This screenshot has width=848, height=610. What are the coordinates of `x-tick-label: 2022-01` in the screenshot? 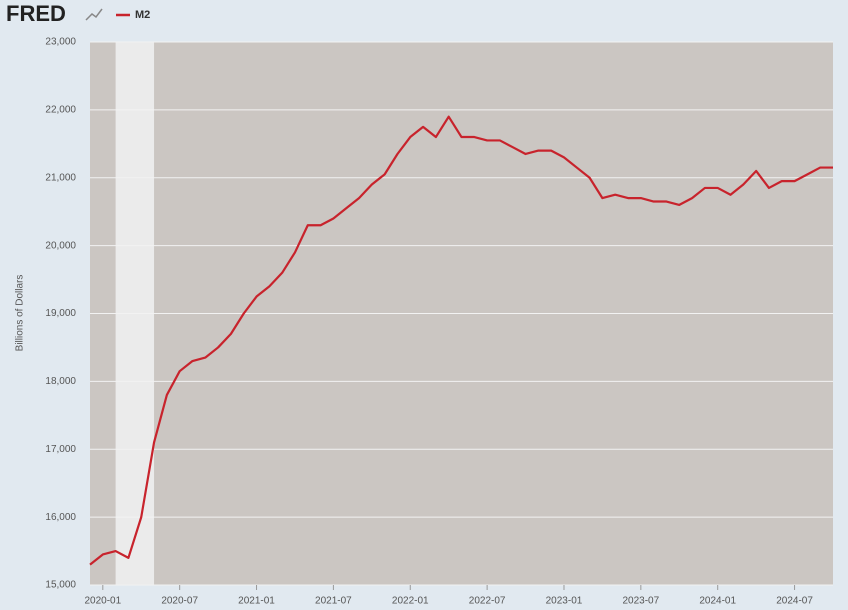 It's located at (410, 601).